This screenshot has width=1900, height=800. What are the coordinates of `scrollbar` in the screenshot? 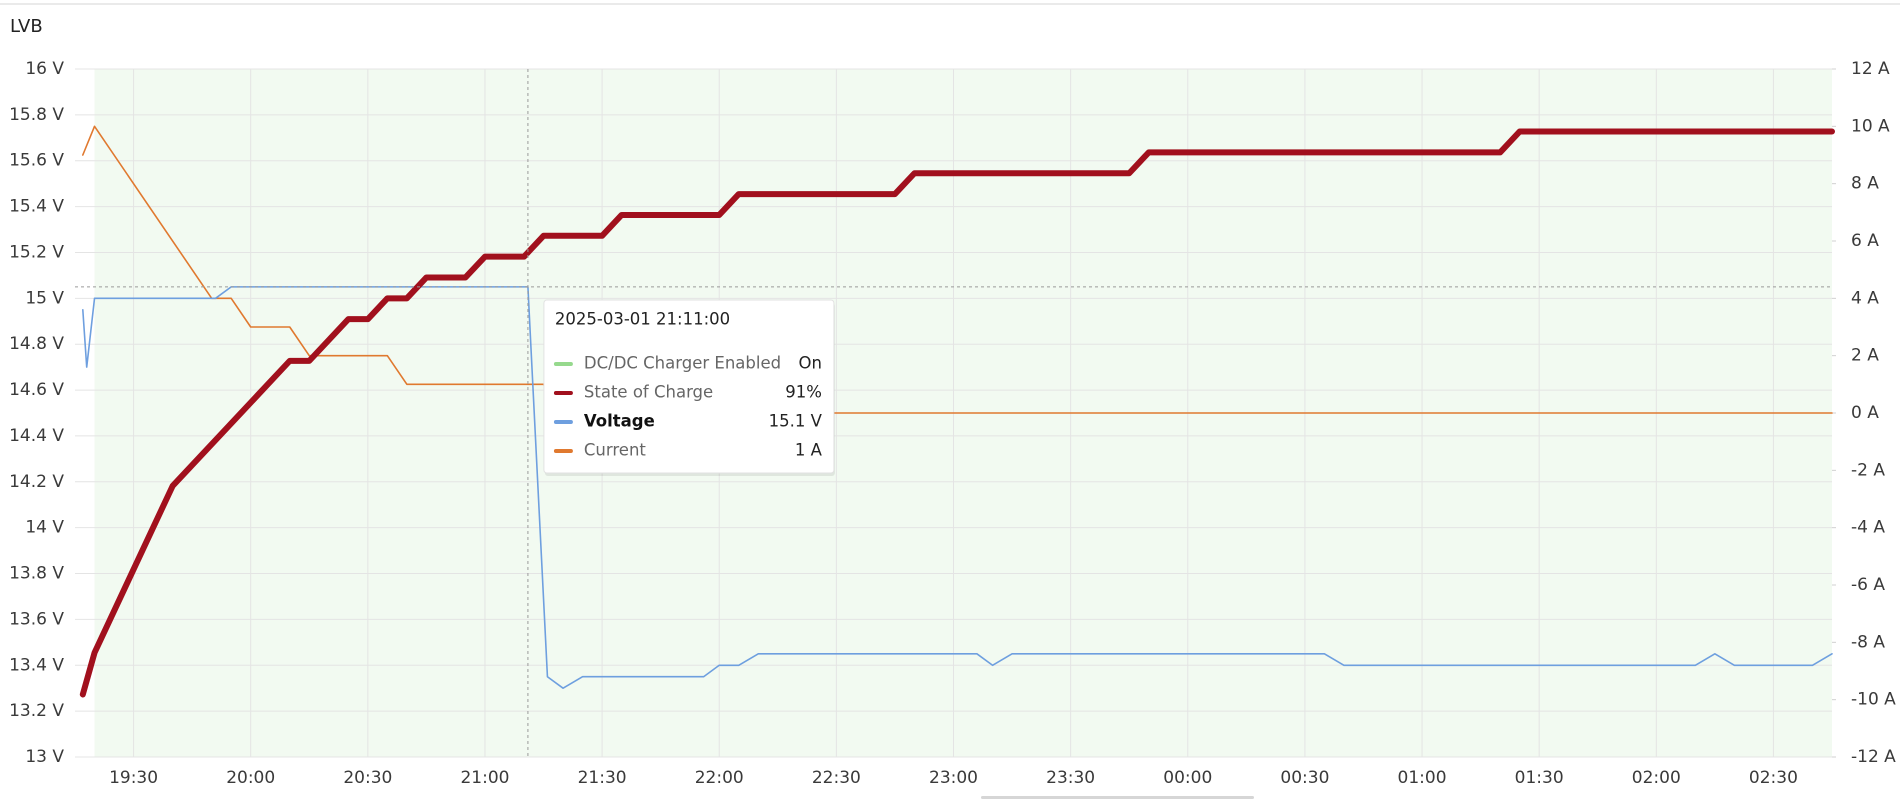 It's located at (1117, 797).